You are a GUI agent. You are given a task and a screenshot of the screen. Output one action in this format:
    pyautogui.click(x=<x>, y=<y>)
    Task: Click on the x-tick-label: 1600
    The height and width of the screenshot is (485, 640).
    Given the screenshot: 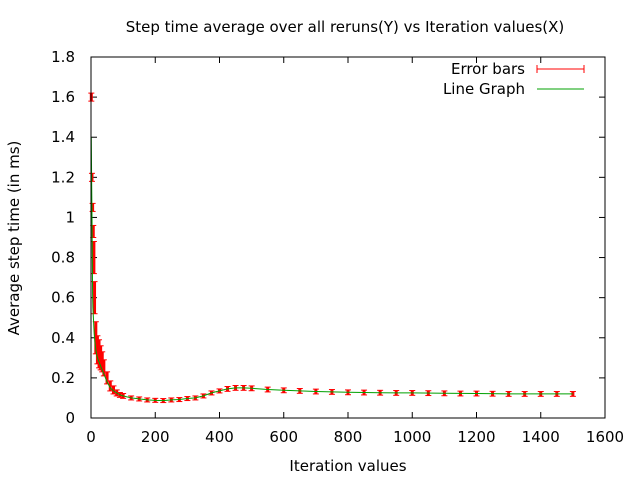 What is the action you would take?
    pyautogui.click(x=605, y=437)
    